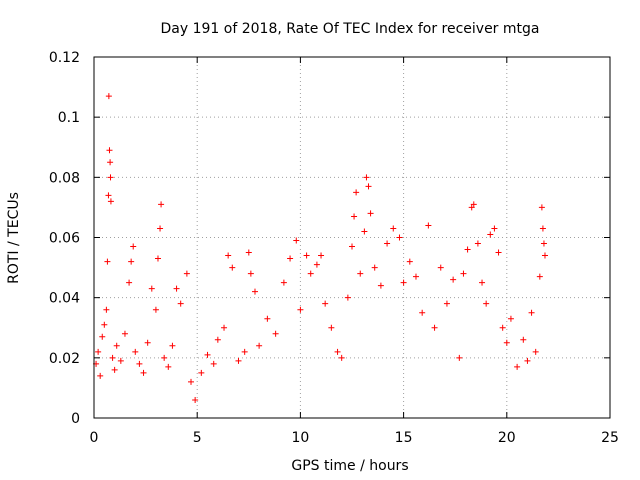 The height and width of the screenshot is (480, 640). Describe the element at coordinates (404, 438) in the screenshot. I see `x-tick-label: 15` at that location.